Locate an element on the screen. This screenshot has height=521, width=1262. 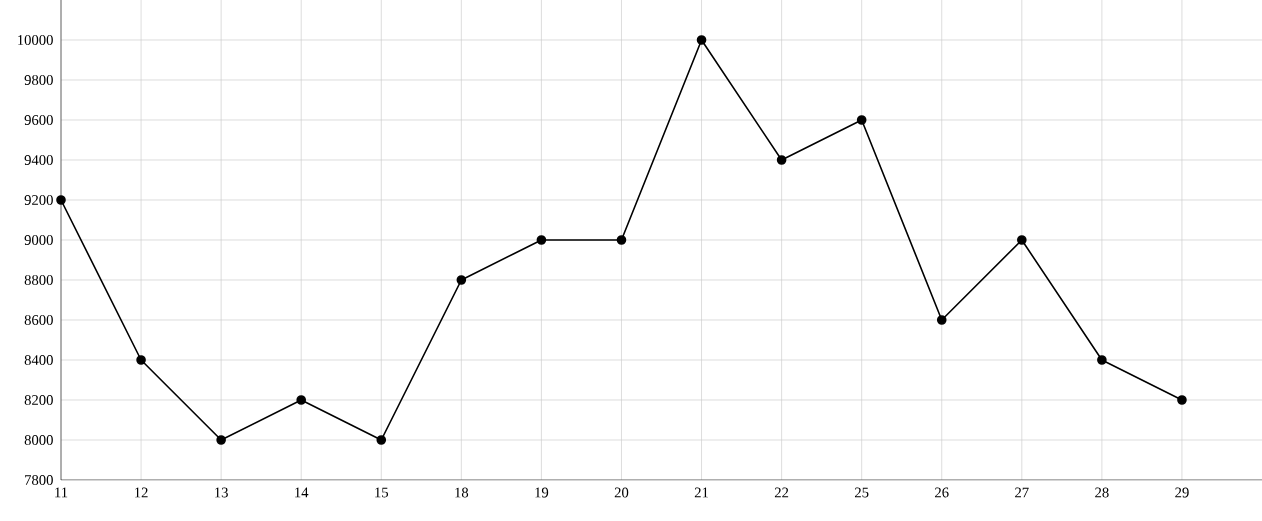
y-tick-label: 8000 is located at coordinates (38, 440).